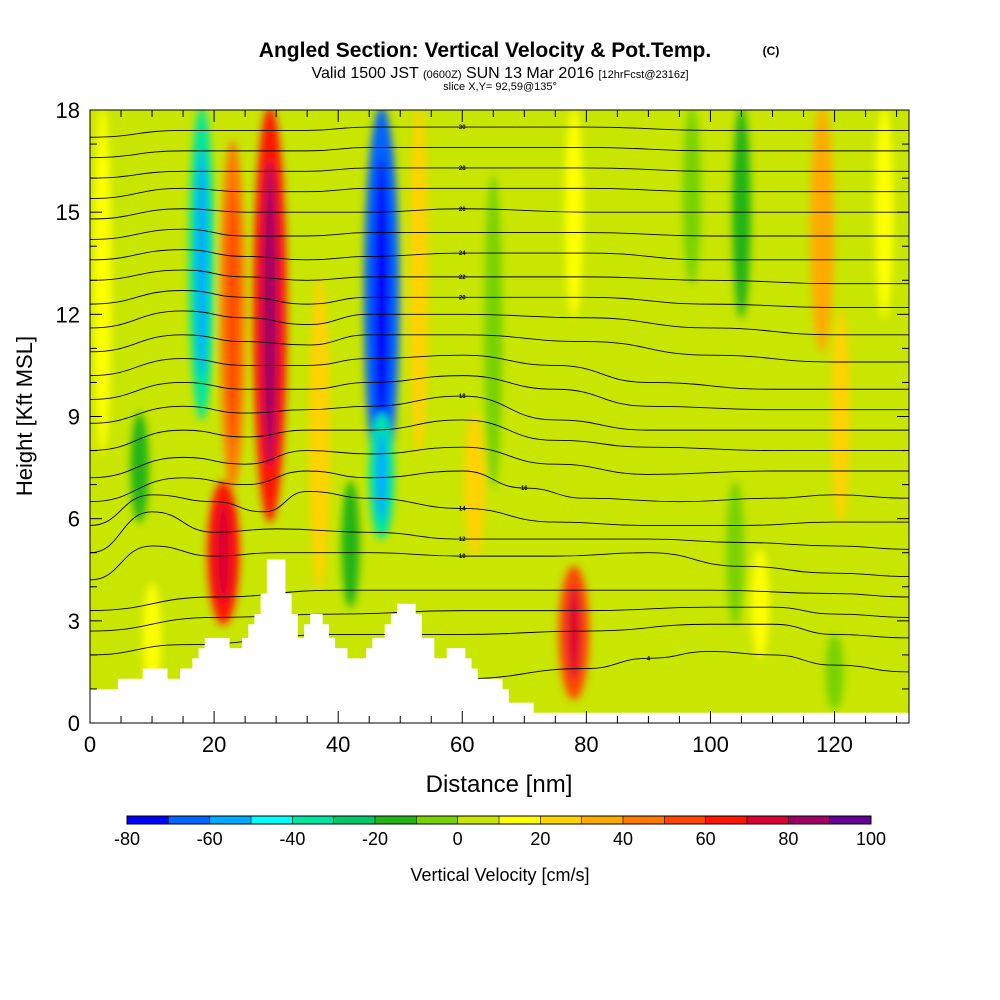 The width and height of the screenshot is (1000, 1000). Describe the element at coordinates (530, 73) in the screenshot. I see `subtitle-date: SUN 13 Mar 2016` at that location.